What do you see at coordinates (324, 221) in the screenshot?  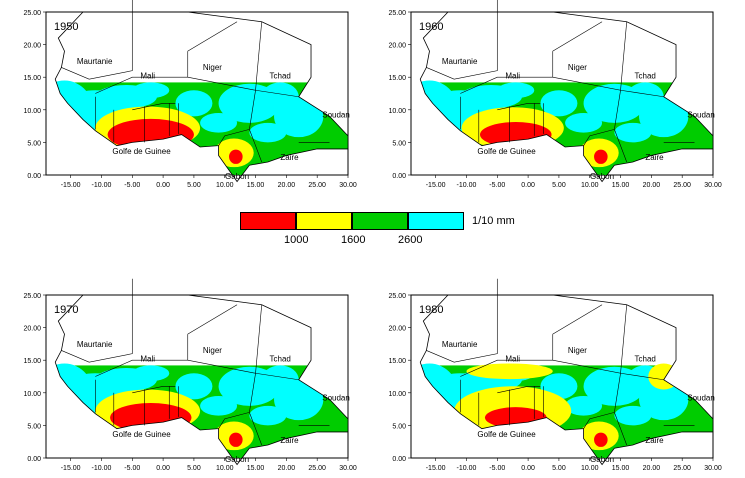 I see `legend-swatch-yellow` at bounding box center [324, 221].